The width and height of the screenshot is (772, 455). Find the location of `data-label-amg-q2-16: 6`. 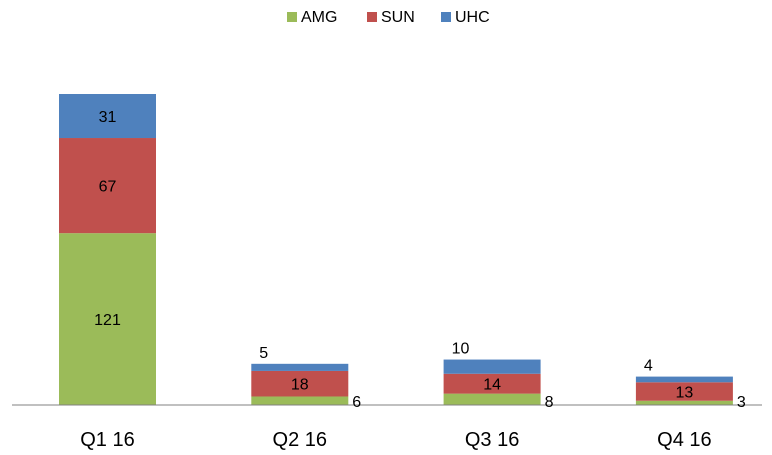

data-label-amg-q2-16: 6 is located at coordinates (356, 402).